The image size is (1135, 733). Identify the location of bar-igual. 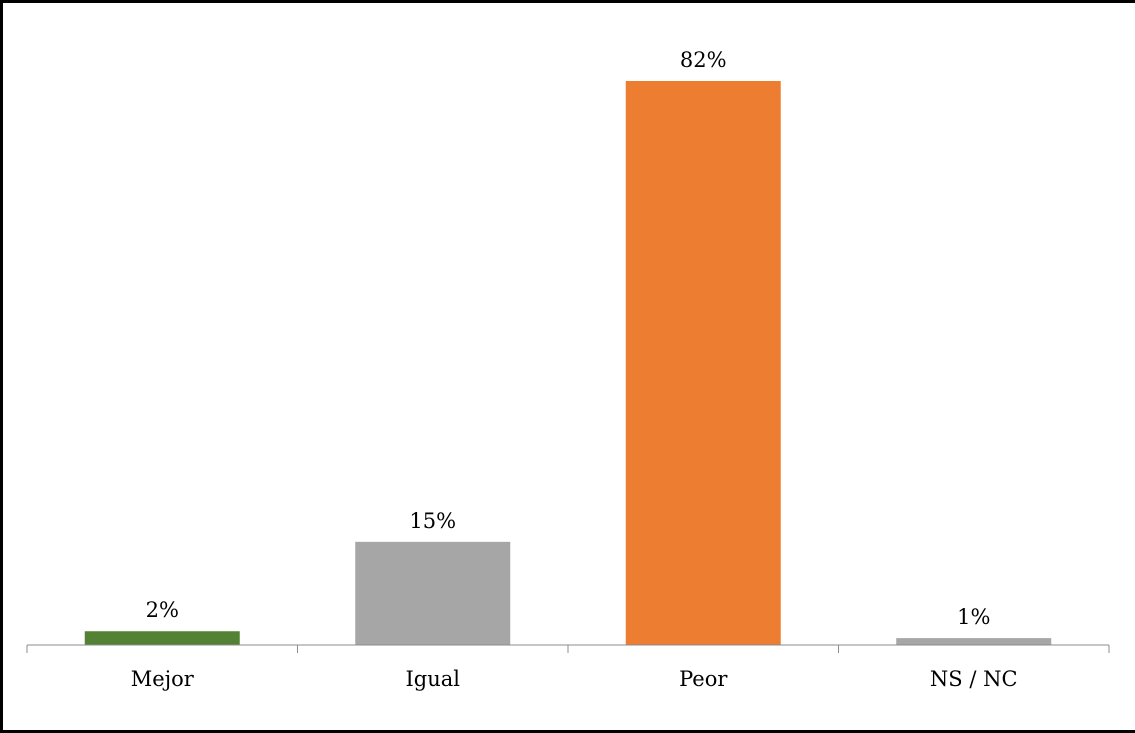
(433, 593).